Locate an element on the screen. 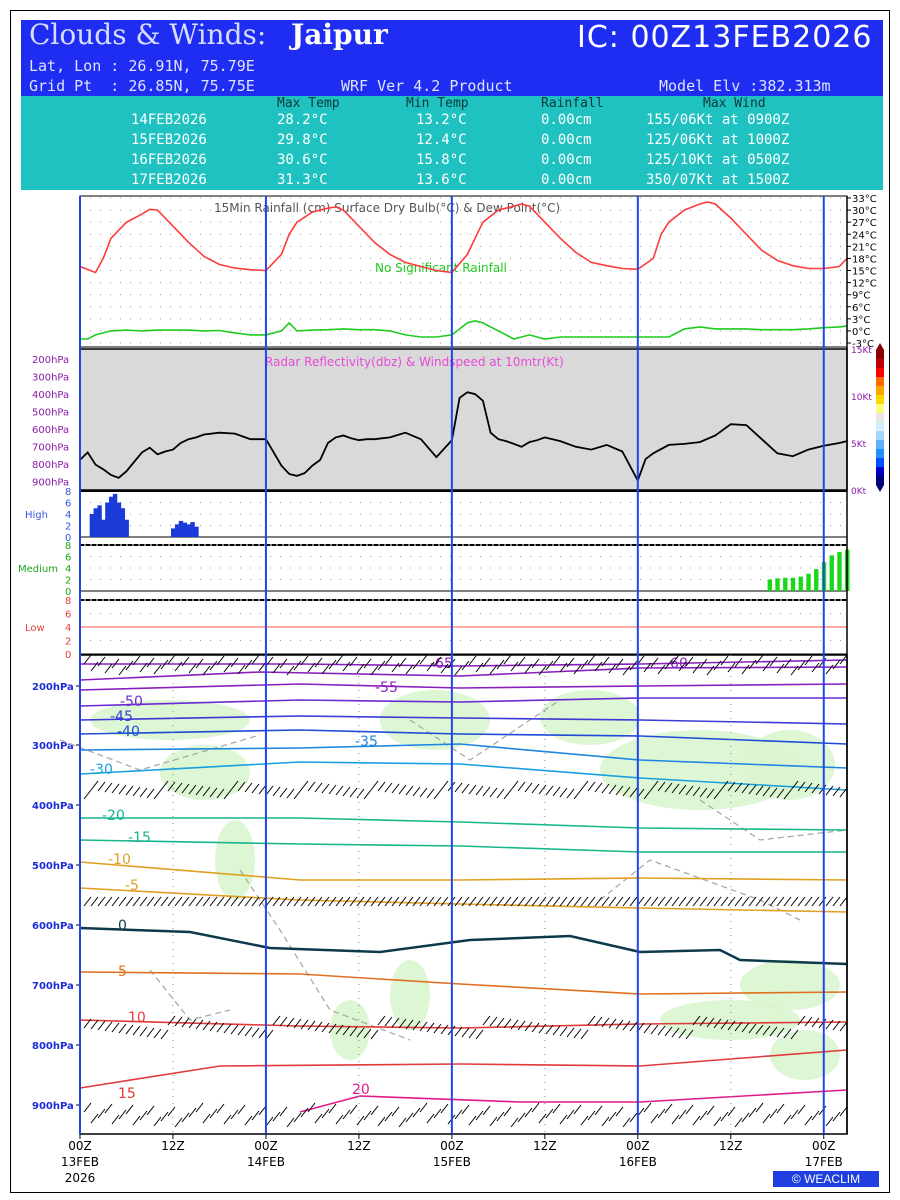 The image size is (900, 1200). copyright-text: © WEACLIM is located at coordinates (826, 1179).